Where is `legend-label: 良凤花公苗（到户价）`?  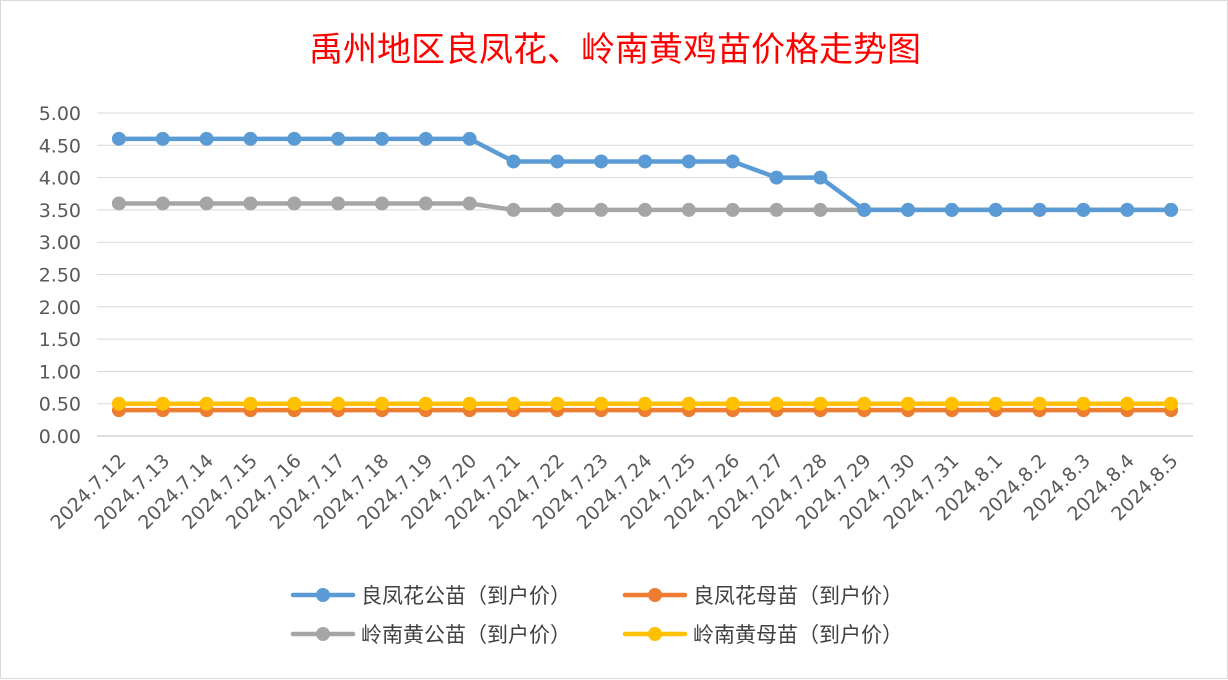 legend-label: 良凤花公苗（到户价） is located at coordinates (466, 596).